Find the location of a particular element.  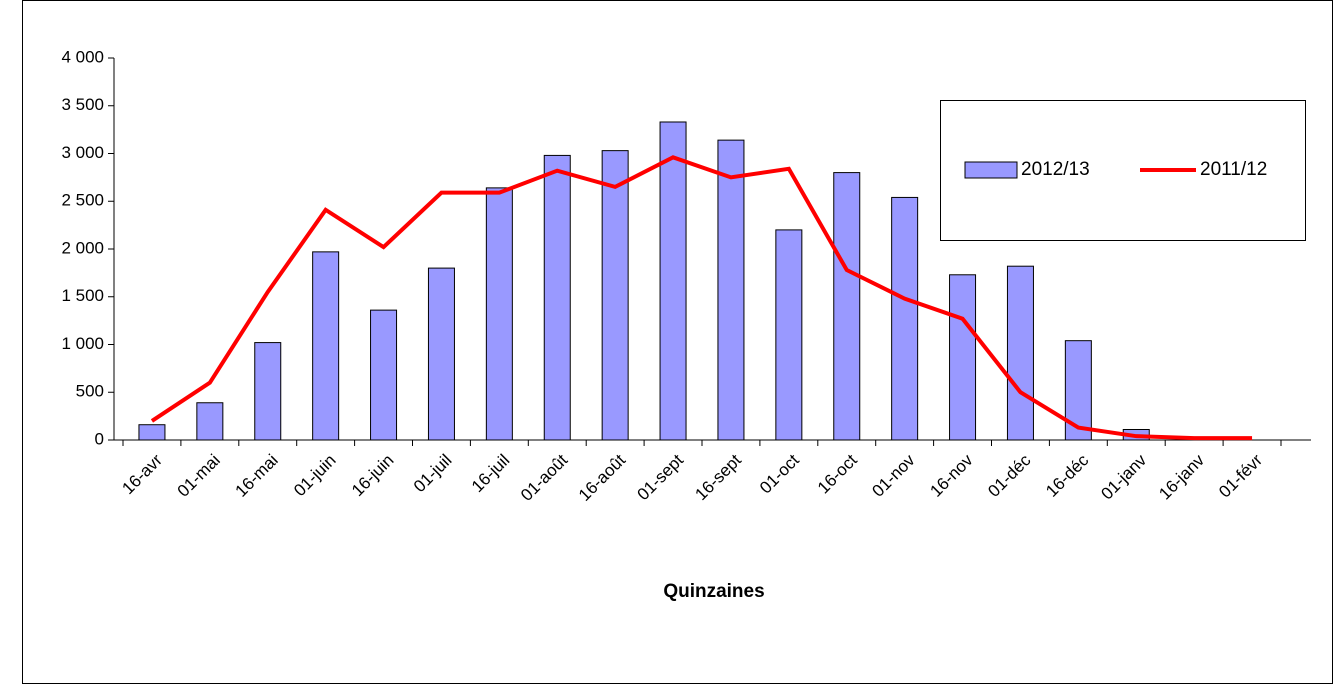

y-tick-label: 1 000 is located at coordinates (82, 343).